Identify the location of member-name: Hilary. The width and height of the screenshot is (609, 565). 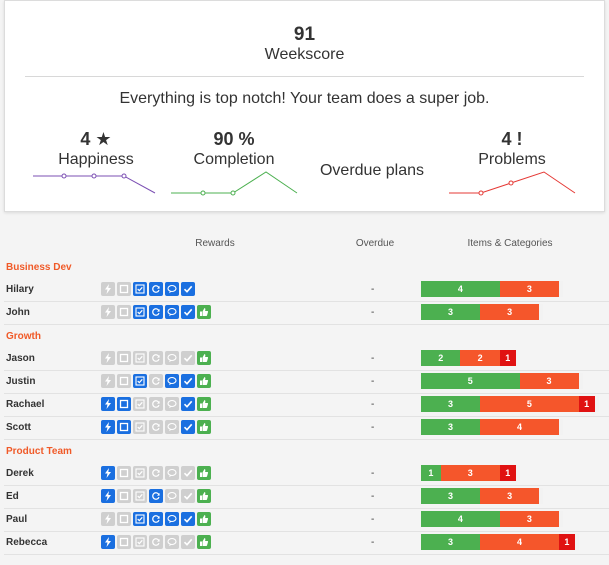
(20, 289).